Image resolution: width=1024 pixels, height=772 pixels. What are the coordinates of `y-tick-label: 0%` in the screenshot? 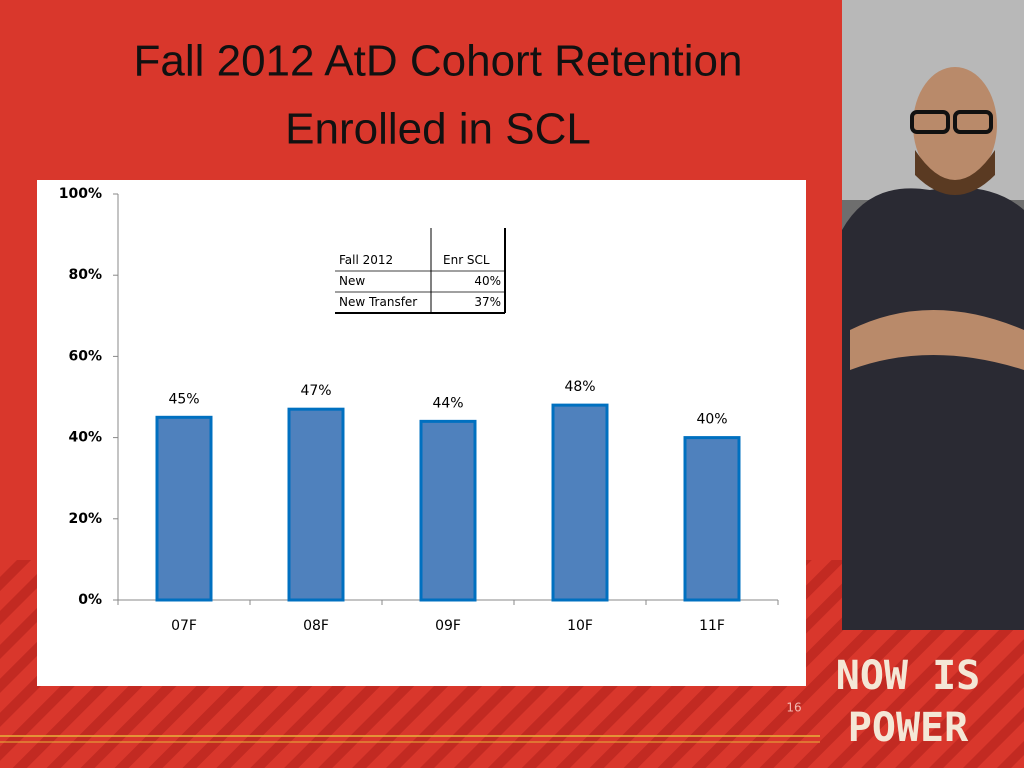 It's located at (90, 600).